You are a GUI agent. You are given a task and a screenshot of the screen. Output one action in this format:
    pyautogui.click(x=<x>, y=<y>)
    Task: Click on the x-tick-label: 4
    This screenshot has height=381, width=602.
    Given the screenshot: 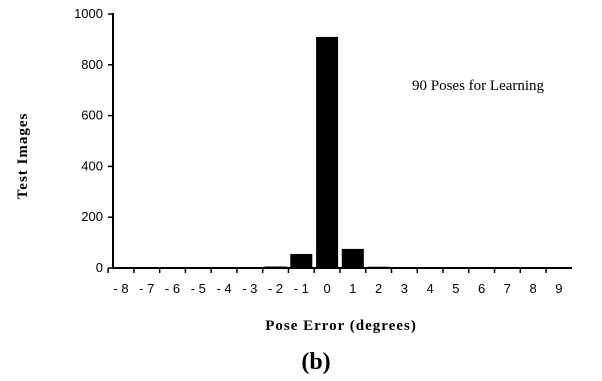 What is the action you would take?
    pyautogui.click(x=430, y=288)
    